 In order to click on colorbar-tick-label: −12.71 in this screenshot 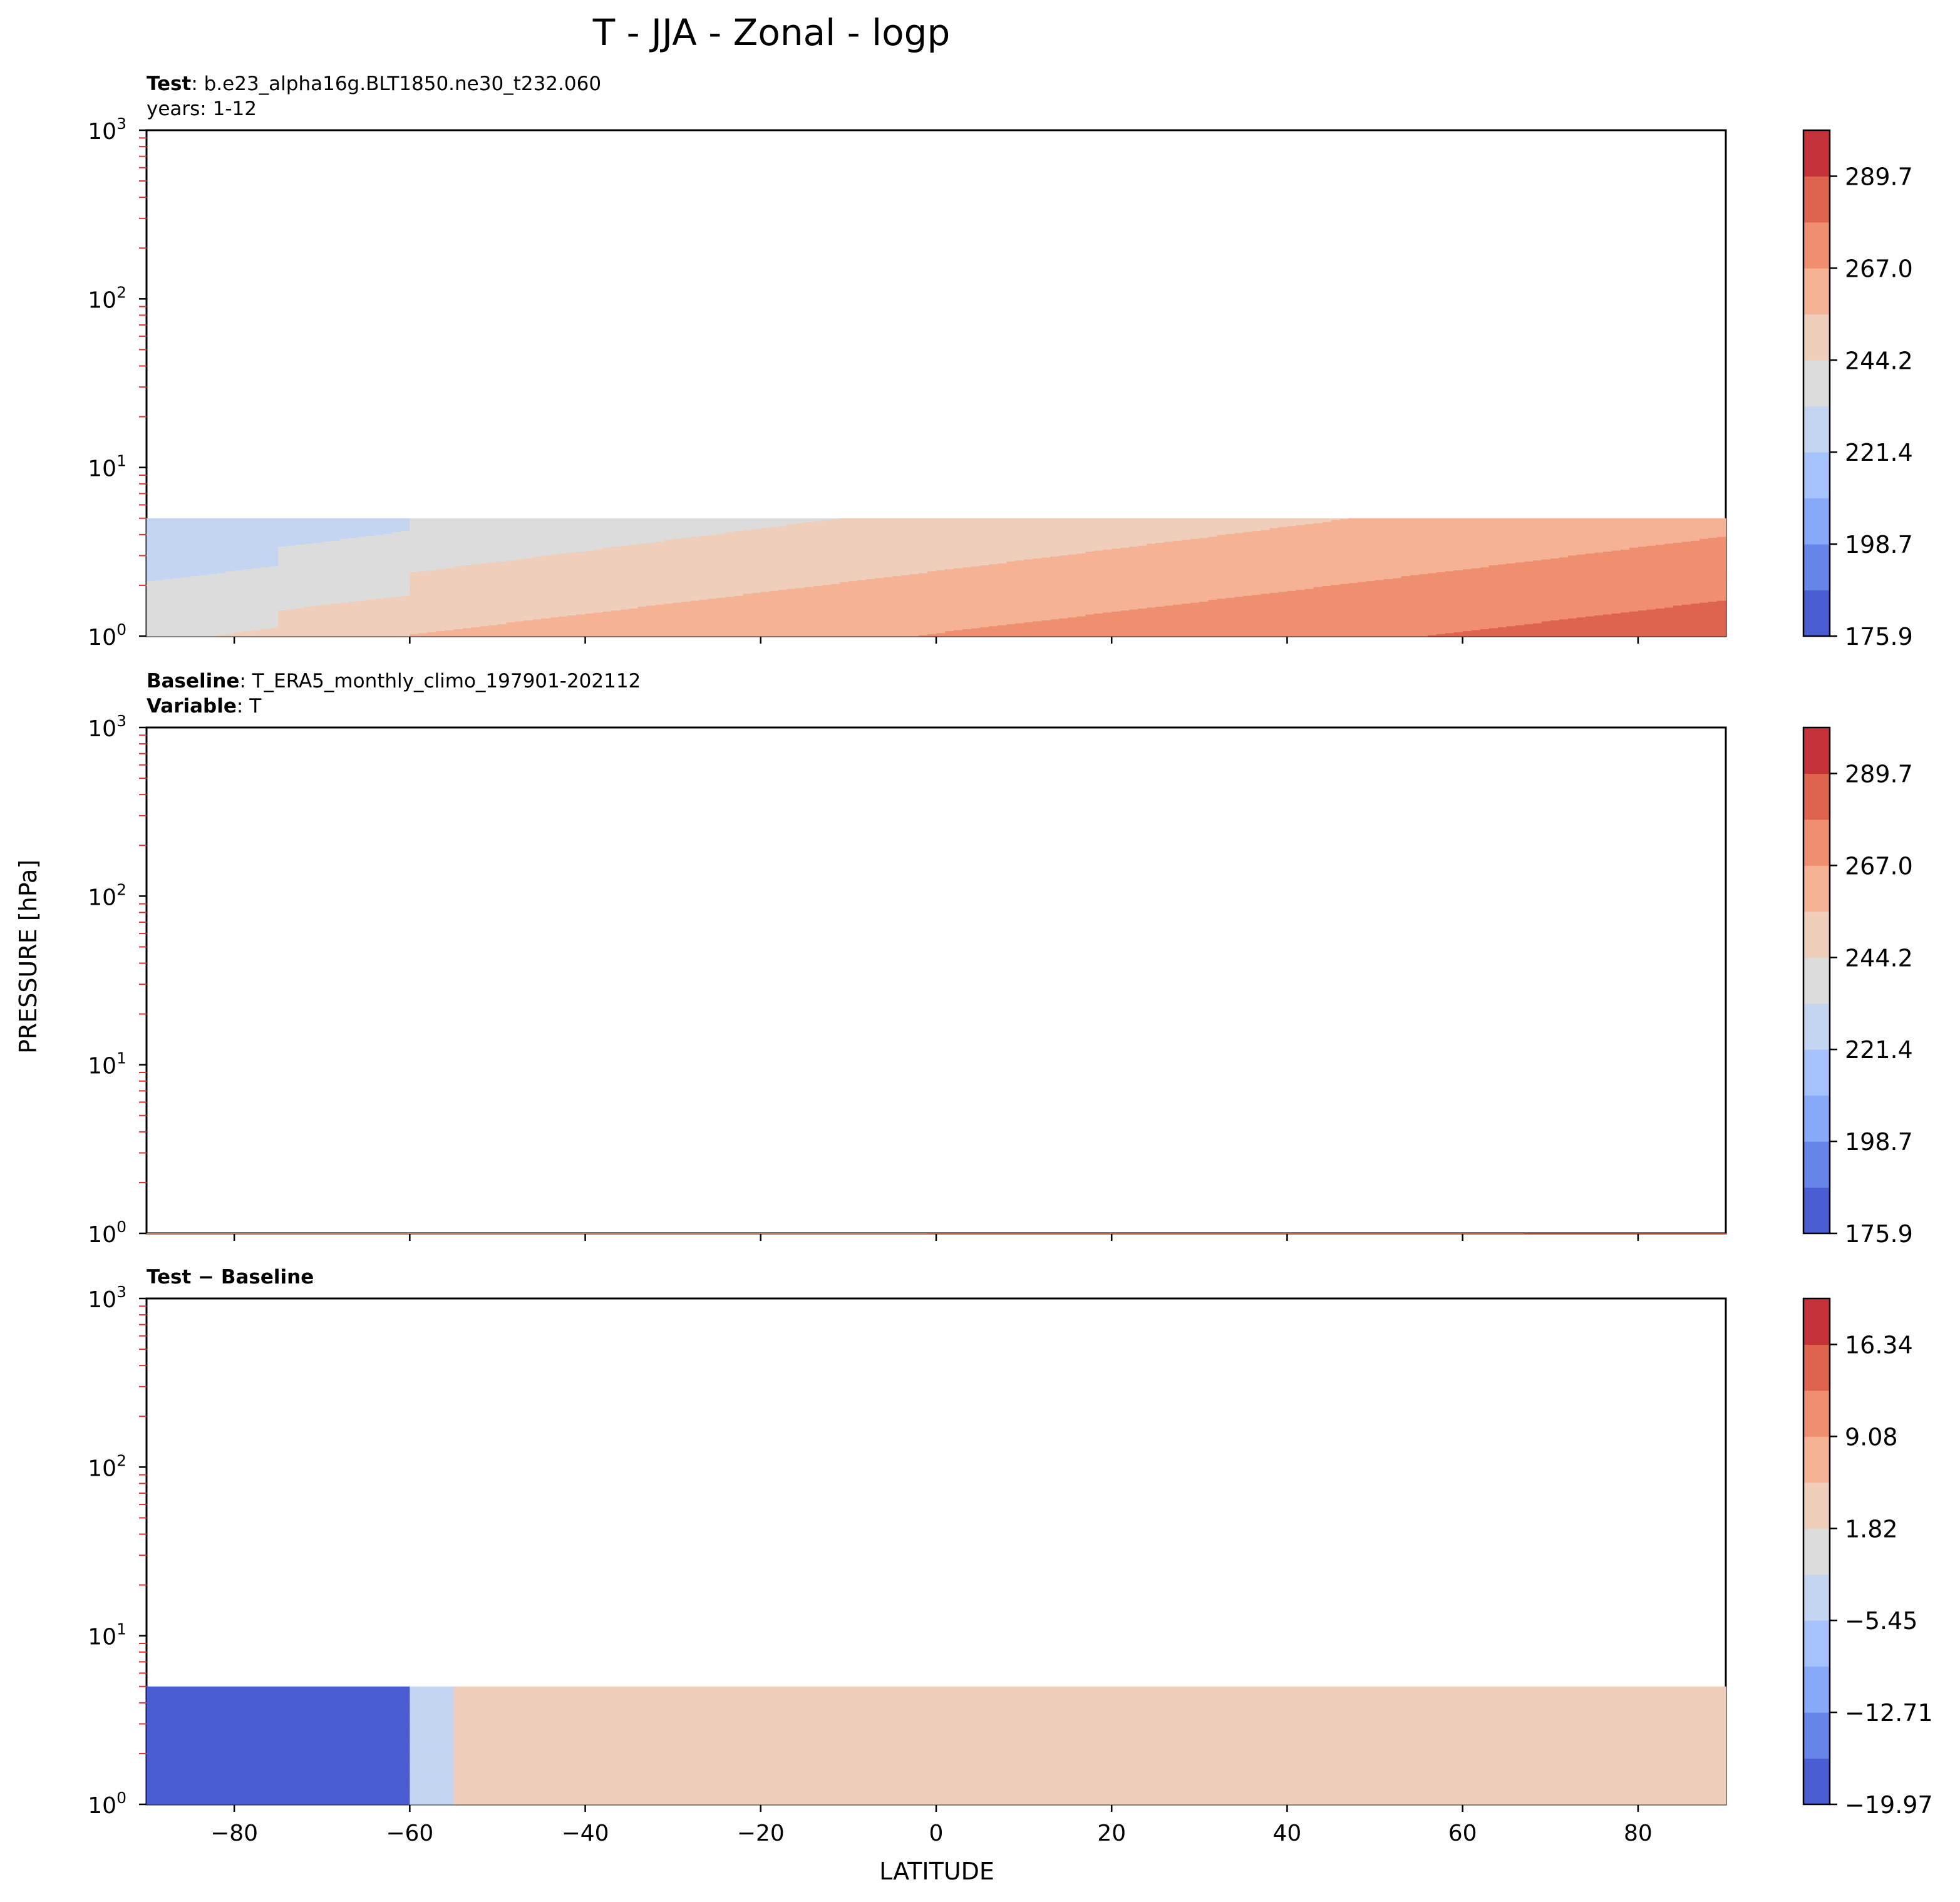, I will do `click(1889, 1713)`.